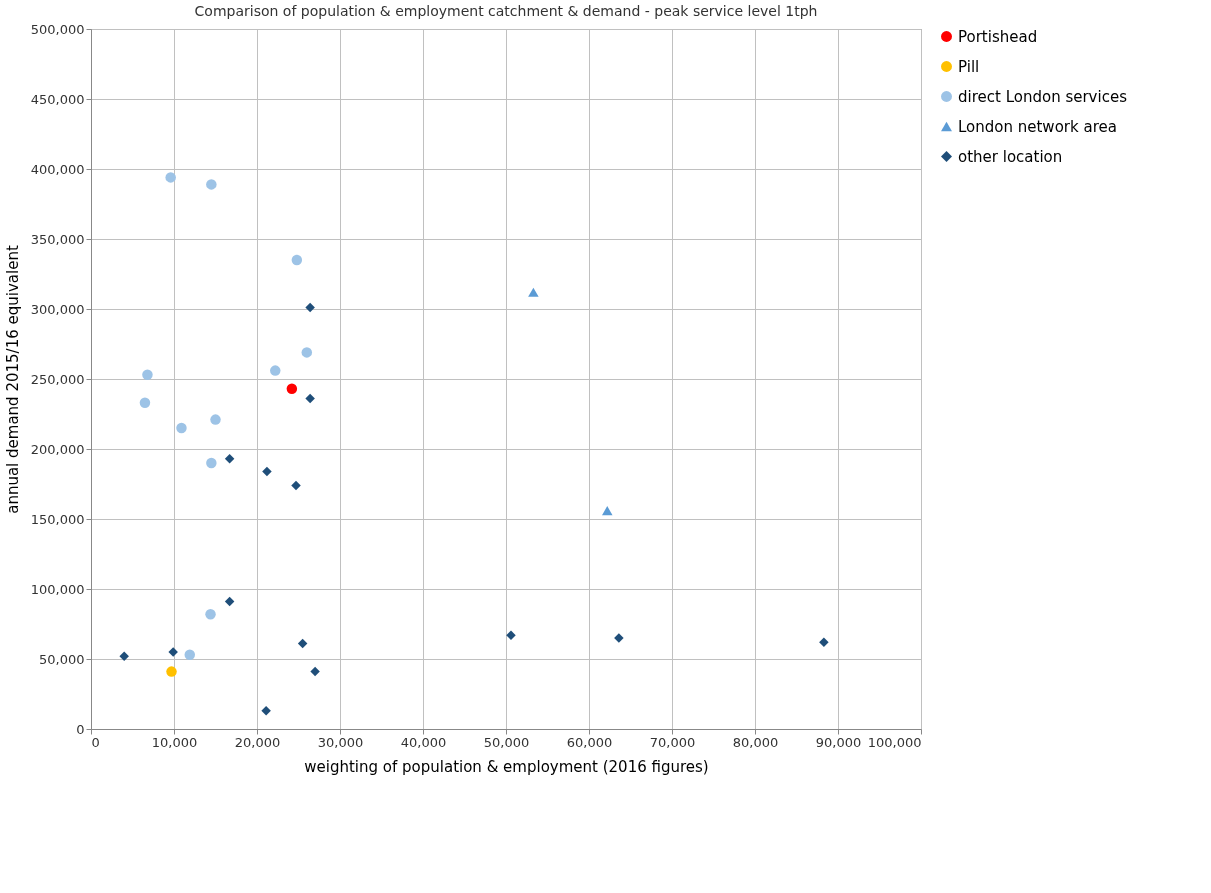  What do you see at coordinates (174, 742) in the screenshot?
I see `x-tick-label: 10,000` at bounding box center [174, 742].